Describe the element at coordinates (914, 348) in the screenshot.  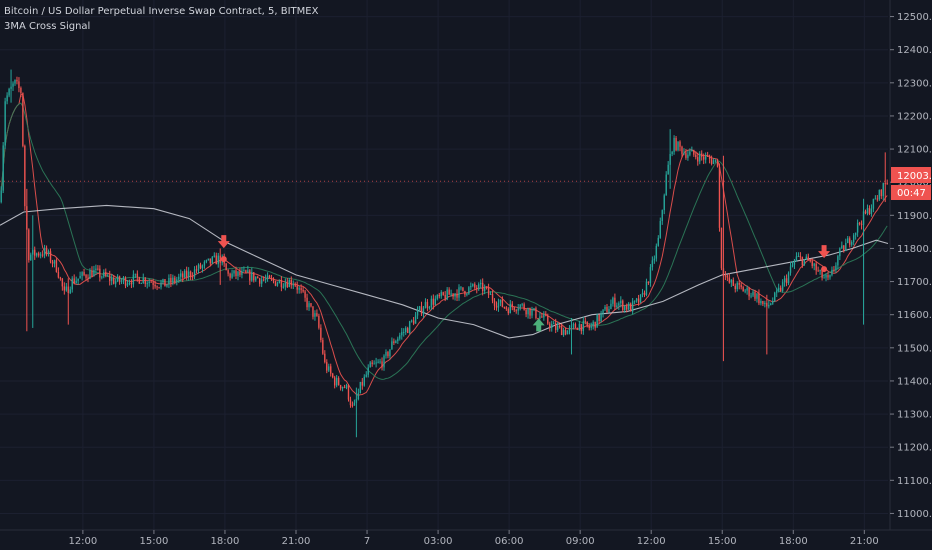
I see `y-tick-label: 11500.0` at that location.